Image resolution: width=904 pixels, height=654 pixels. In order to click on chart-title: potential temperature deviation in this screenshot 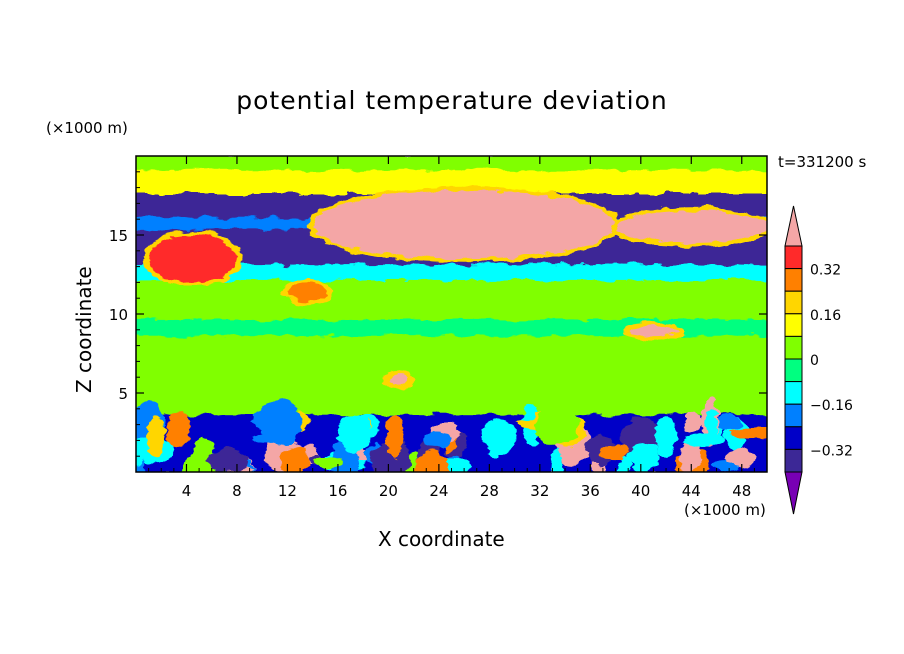, I will do `click(452, 100)`.